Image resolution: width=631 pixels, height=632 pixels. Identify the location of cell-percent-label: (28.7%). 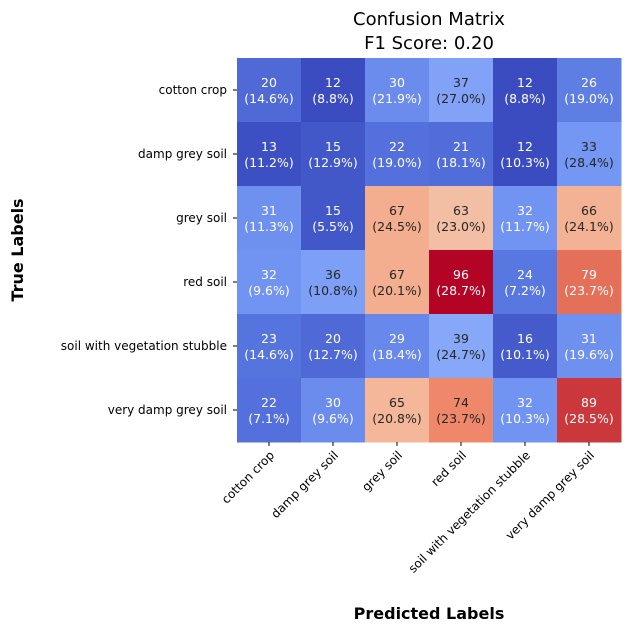
(460, 290).